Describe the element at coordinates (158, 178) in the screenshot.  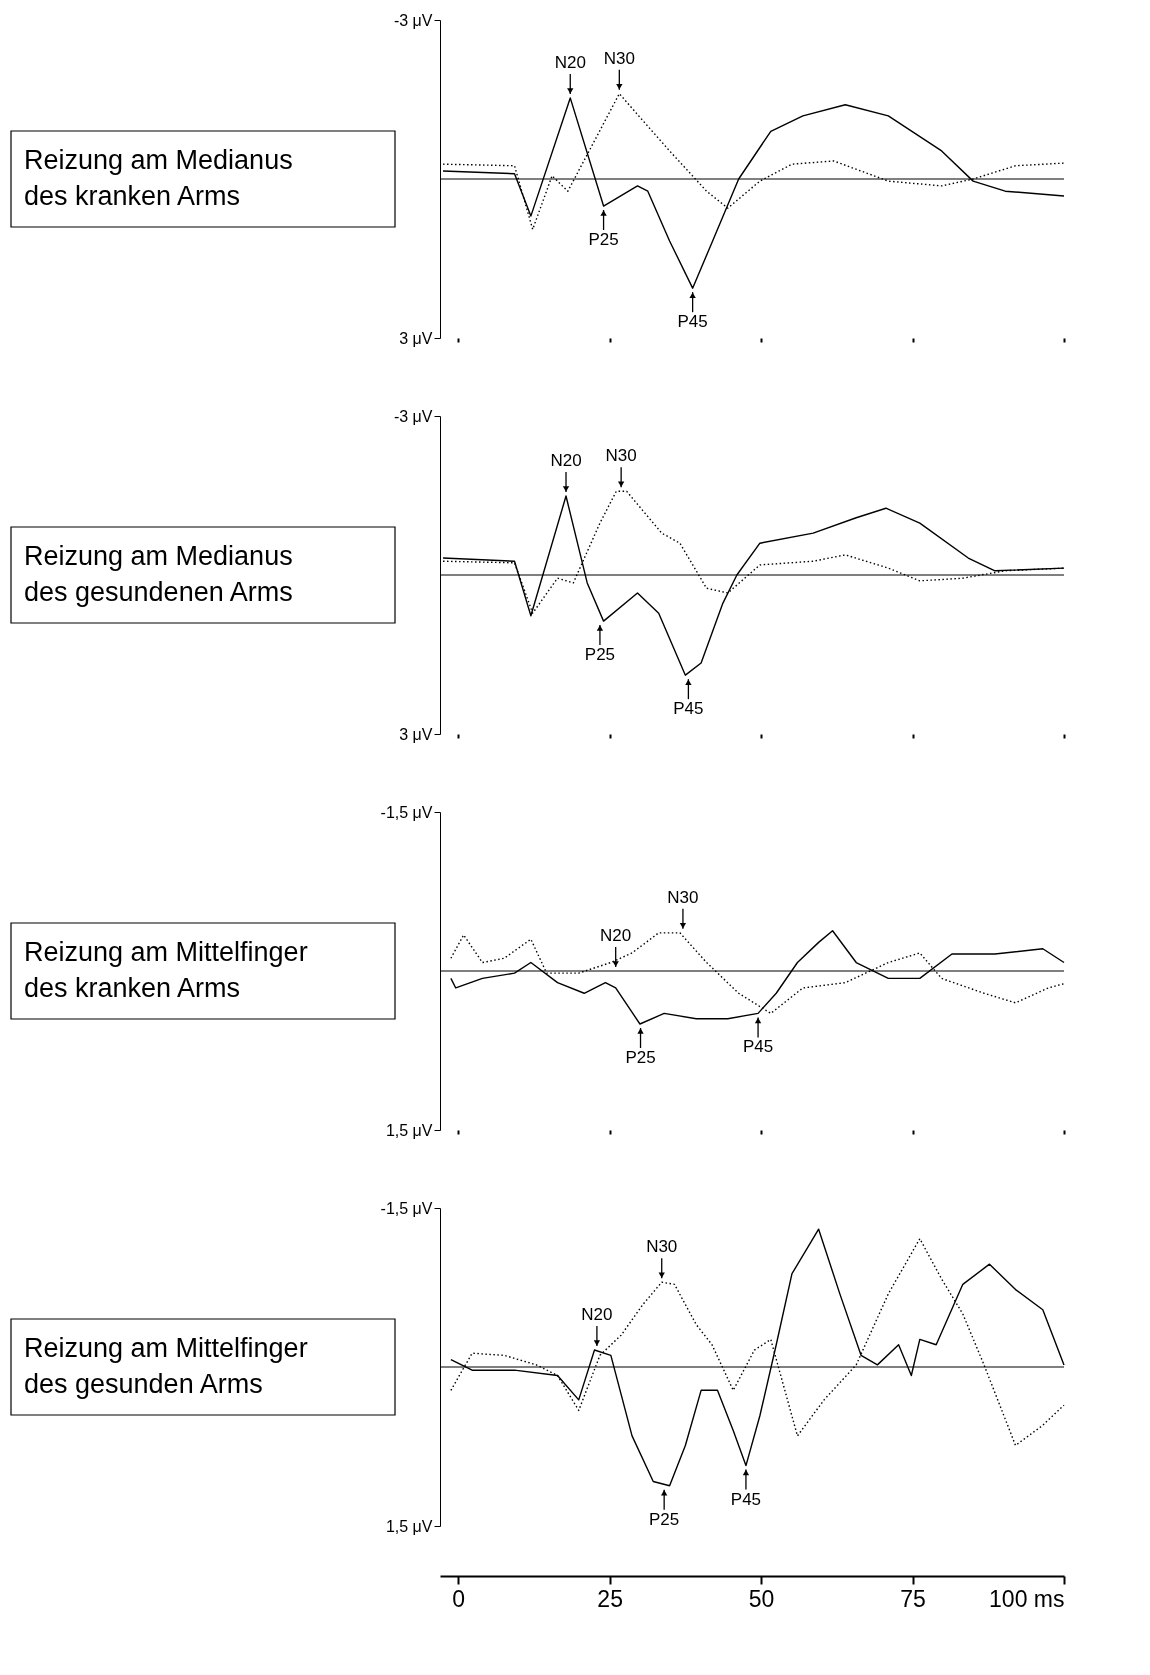
I see `text: Reizung am Medianus des kranken Arms` at that location.